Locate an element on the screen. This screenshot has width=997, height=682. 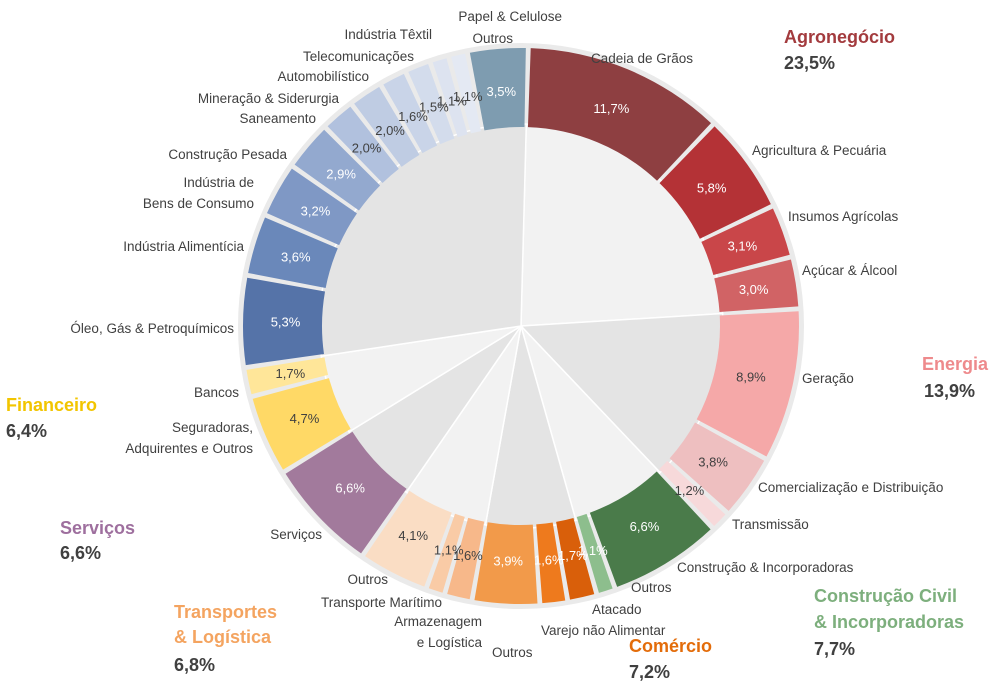
slice-value-label: 1,5% is located at coordinates (434, 107).